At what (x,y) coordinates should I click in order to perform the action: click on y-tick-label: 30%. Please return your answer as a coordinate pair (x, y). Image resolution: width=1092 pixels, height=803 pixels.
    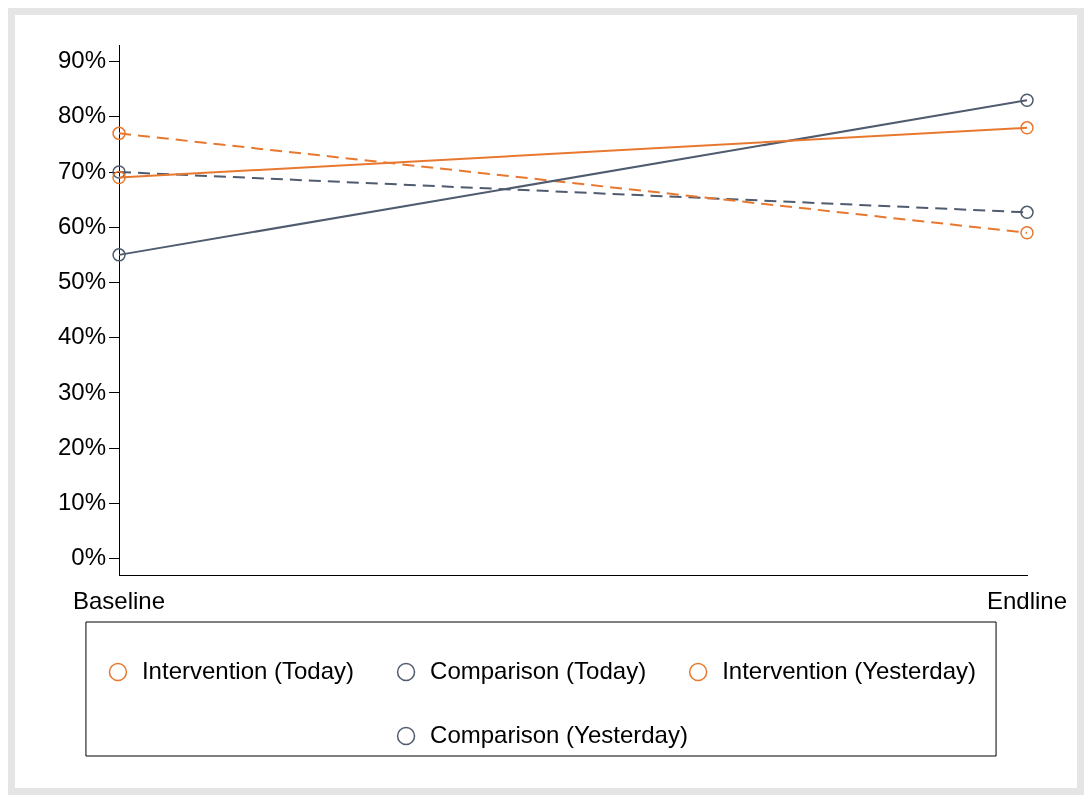
    Looking at the image, I should click on (82, 391).